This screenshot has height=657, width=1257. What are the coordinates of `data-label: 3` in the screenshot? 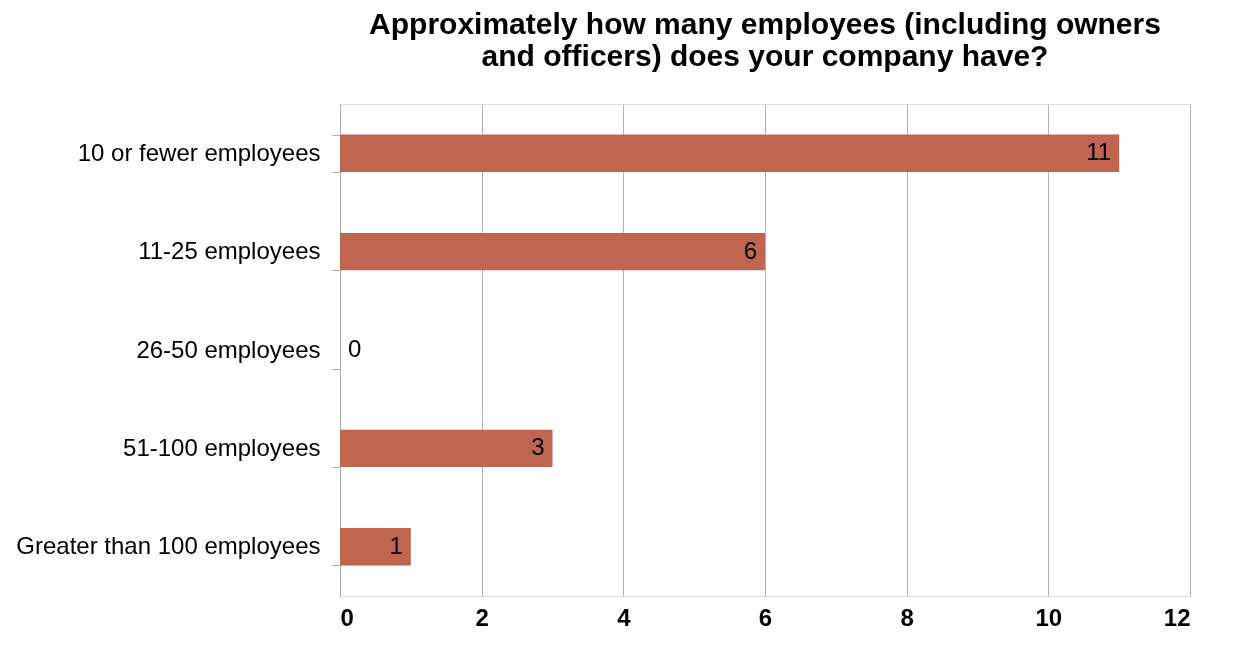 It's located at (538, 447).